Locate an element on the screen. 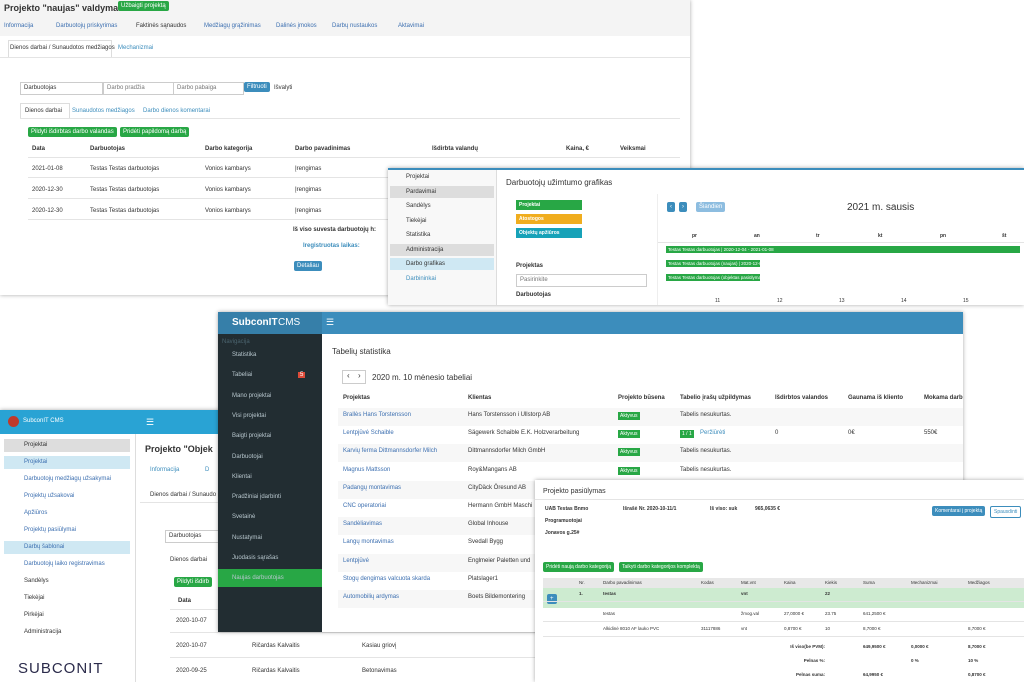 This screenshot has height=682, width=1024. add-button: Pildyti išdirb is located at coordinates (193, 582).